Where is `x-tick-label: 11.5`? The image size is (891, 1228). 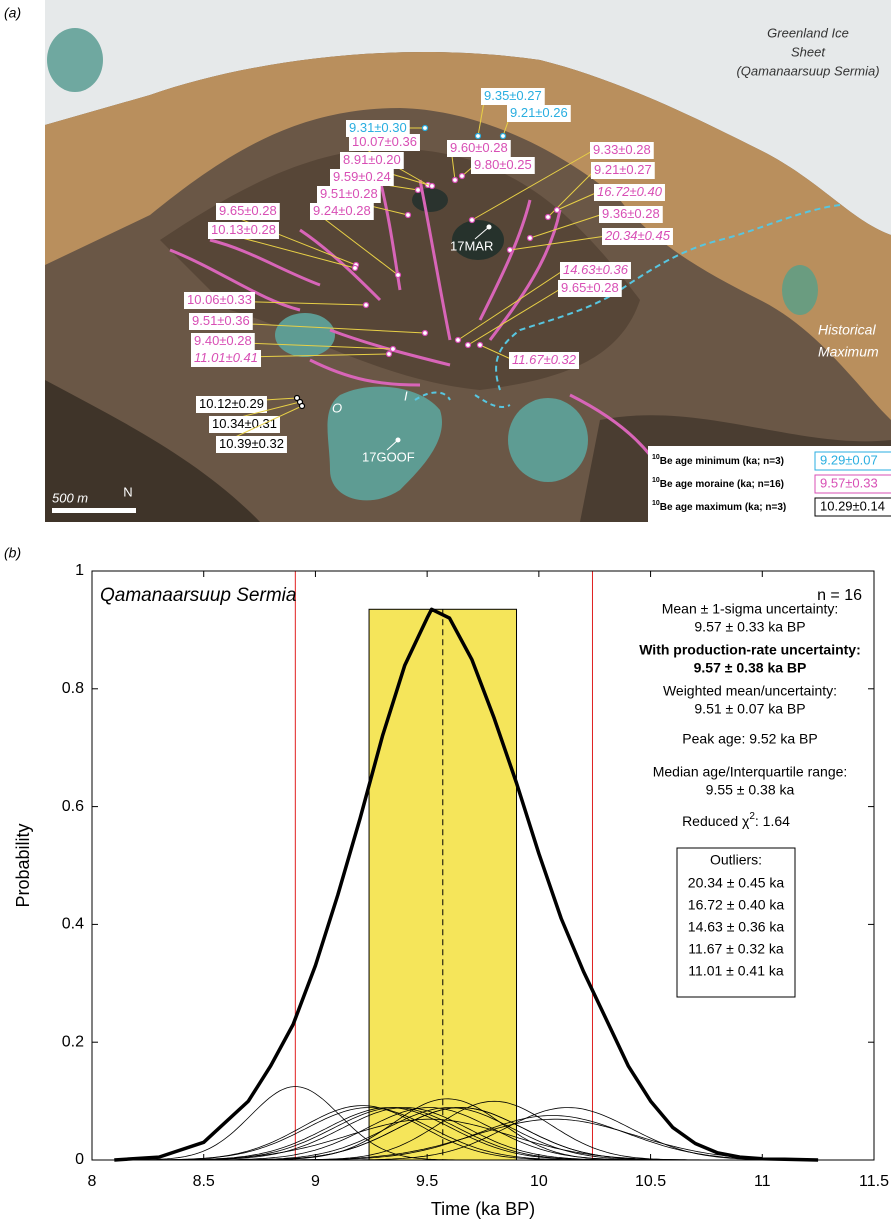
x-tick-label: 11.5 is located at coordinates (874, 1181).